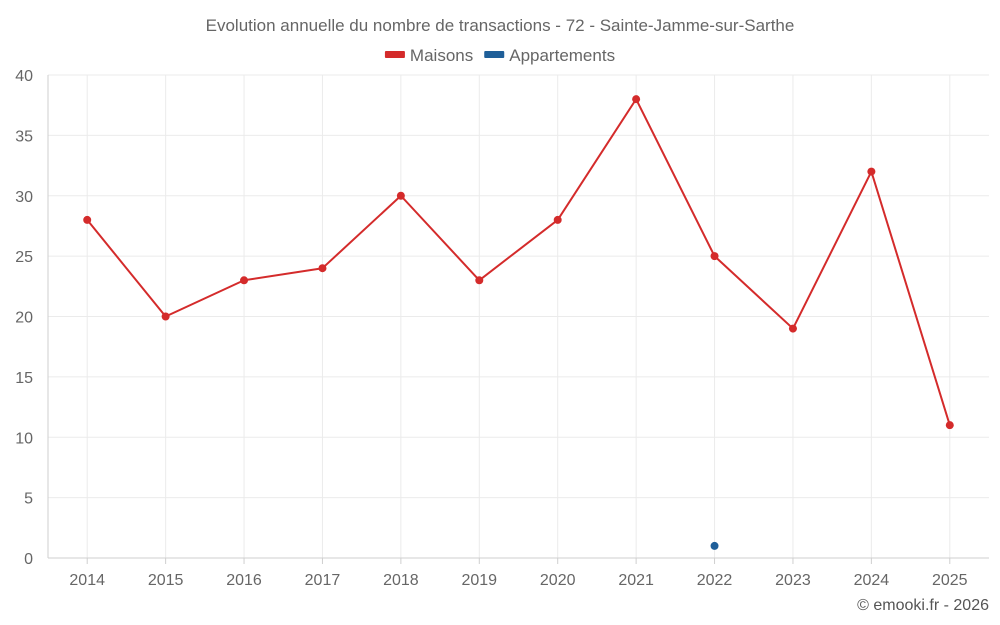 This screenshot has height=625, width=1000. I want to click on legend-item-appartements: Appartements, so click(549, 55).